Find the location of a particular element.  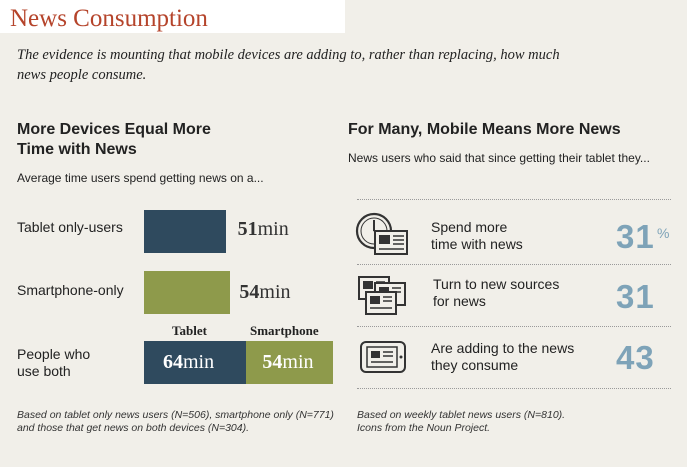

stat-value-1: 31 is located at coordinates (635, 236).